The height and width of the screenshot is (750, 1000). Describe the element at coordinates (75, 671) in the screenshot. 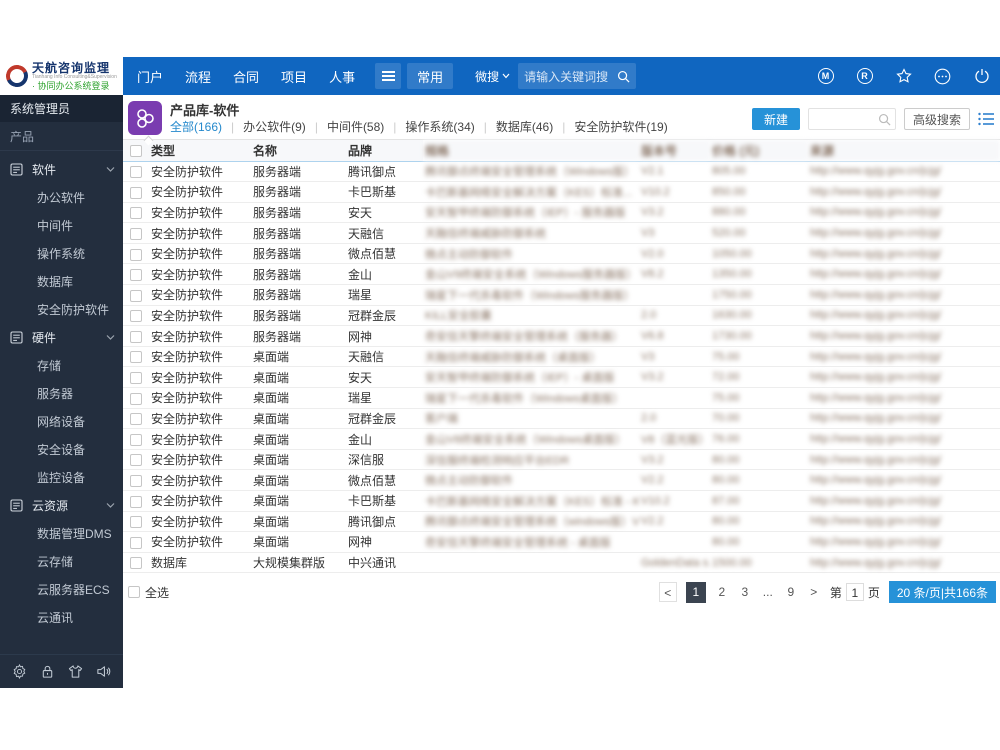

I see `theme-shirt-icon` at that location.